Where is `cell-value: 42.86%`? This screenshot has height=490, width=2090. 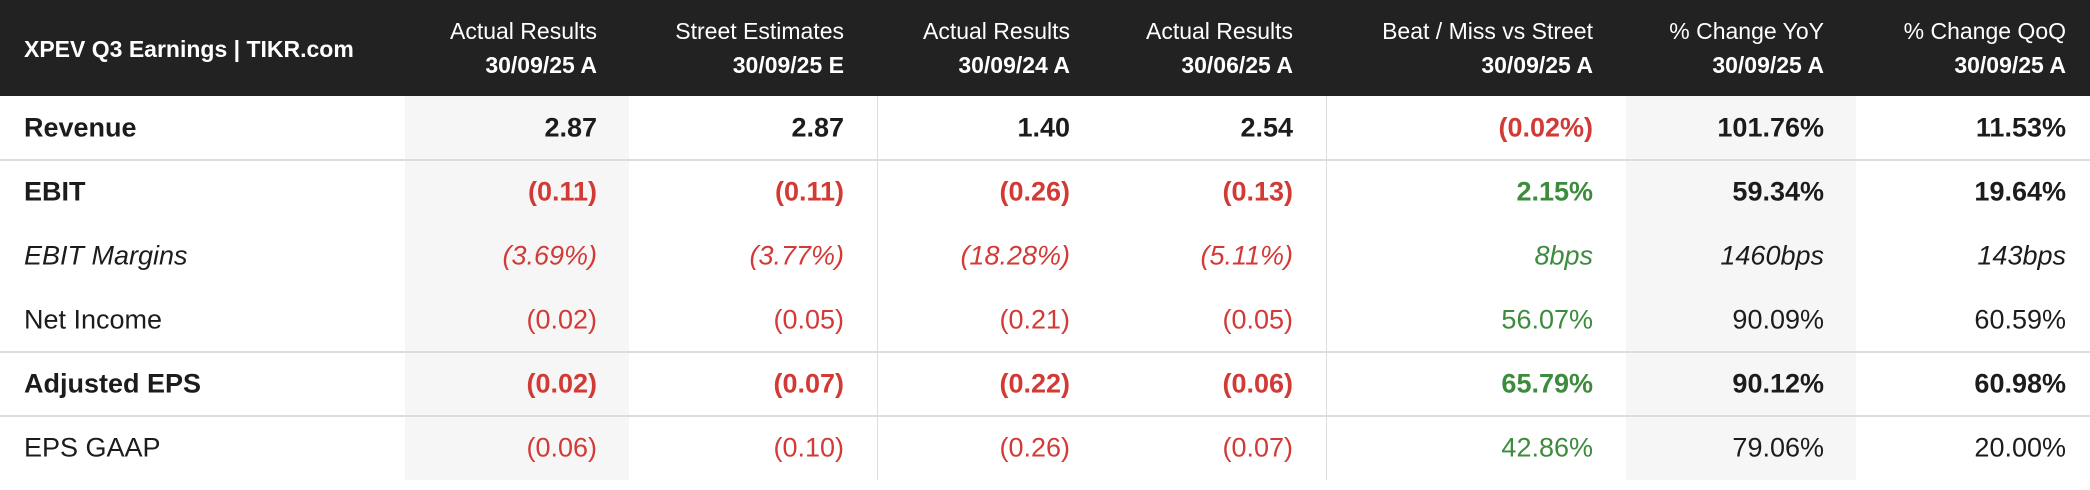 cell-value: 42.86% is located at coordinates (1547, 447).